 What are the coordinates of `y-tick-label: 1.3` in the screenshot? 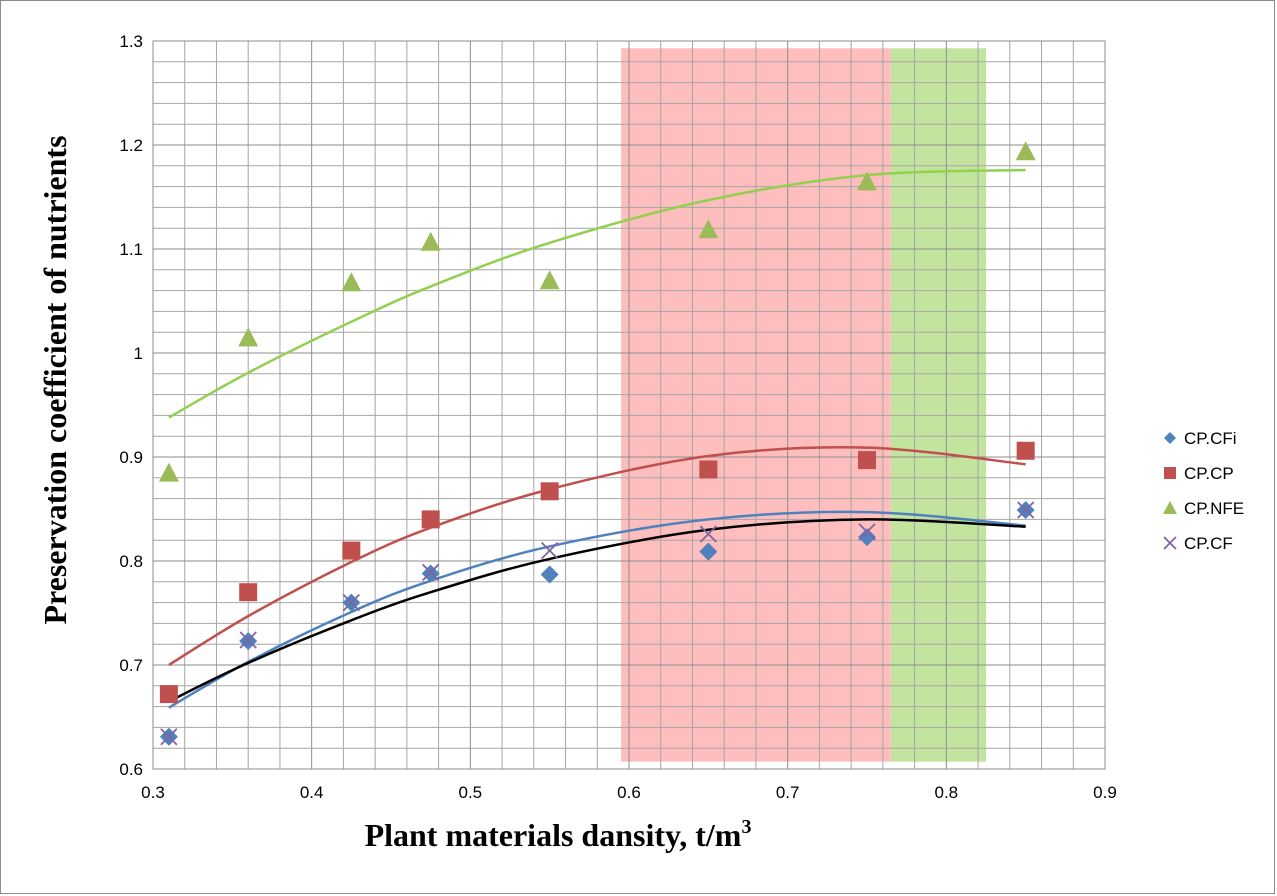 It's located at (131, 41).